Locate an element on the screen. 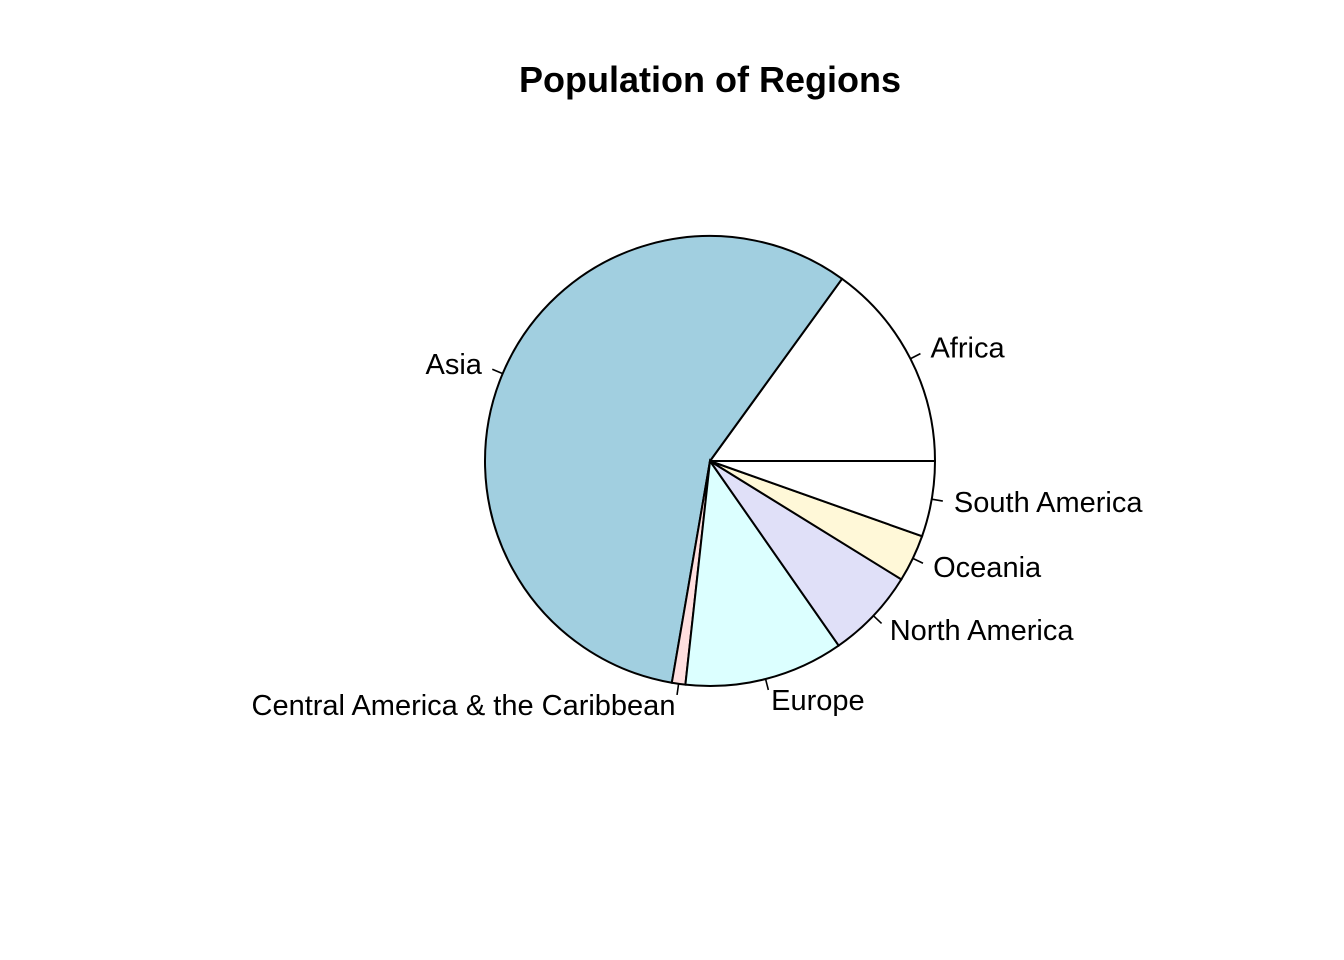  leader-line-north-america is located at coordinates (877, 619).